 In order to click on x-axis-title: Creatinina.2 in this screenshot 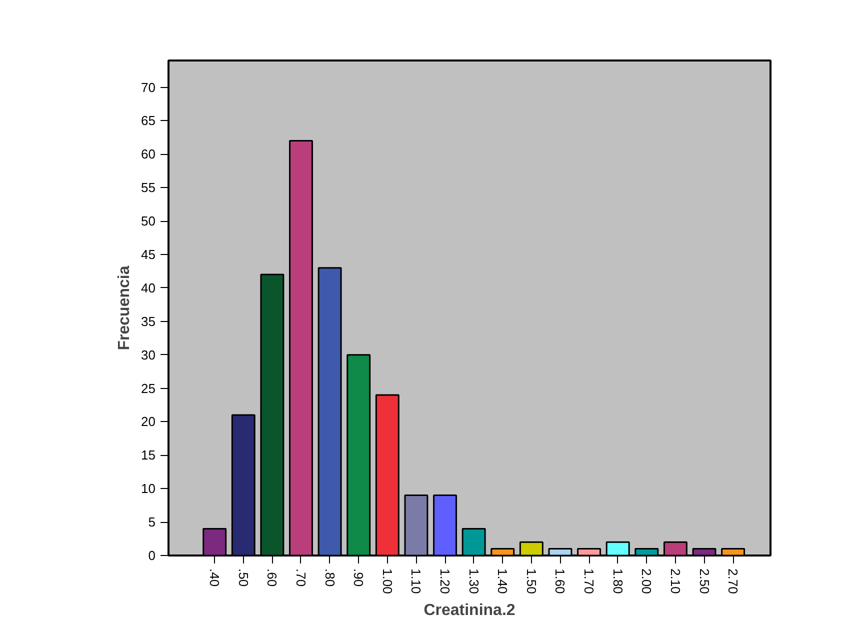, I will do `click(470, 610)`.